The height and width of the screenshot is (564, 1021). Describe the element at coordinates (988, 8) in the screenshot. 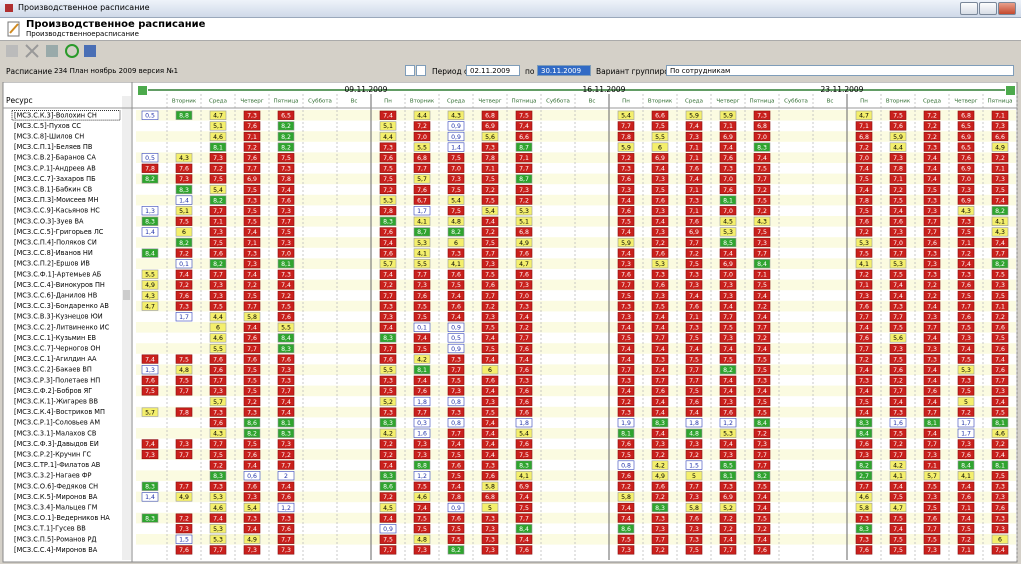

I see `maximize-button` at that location.